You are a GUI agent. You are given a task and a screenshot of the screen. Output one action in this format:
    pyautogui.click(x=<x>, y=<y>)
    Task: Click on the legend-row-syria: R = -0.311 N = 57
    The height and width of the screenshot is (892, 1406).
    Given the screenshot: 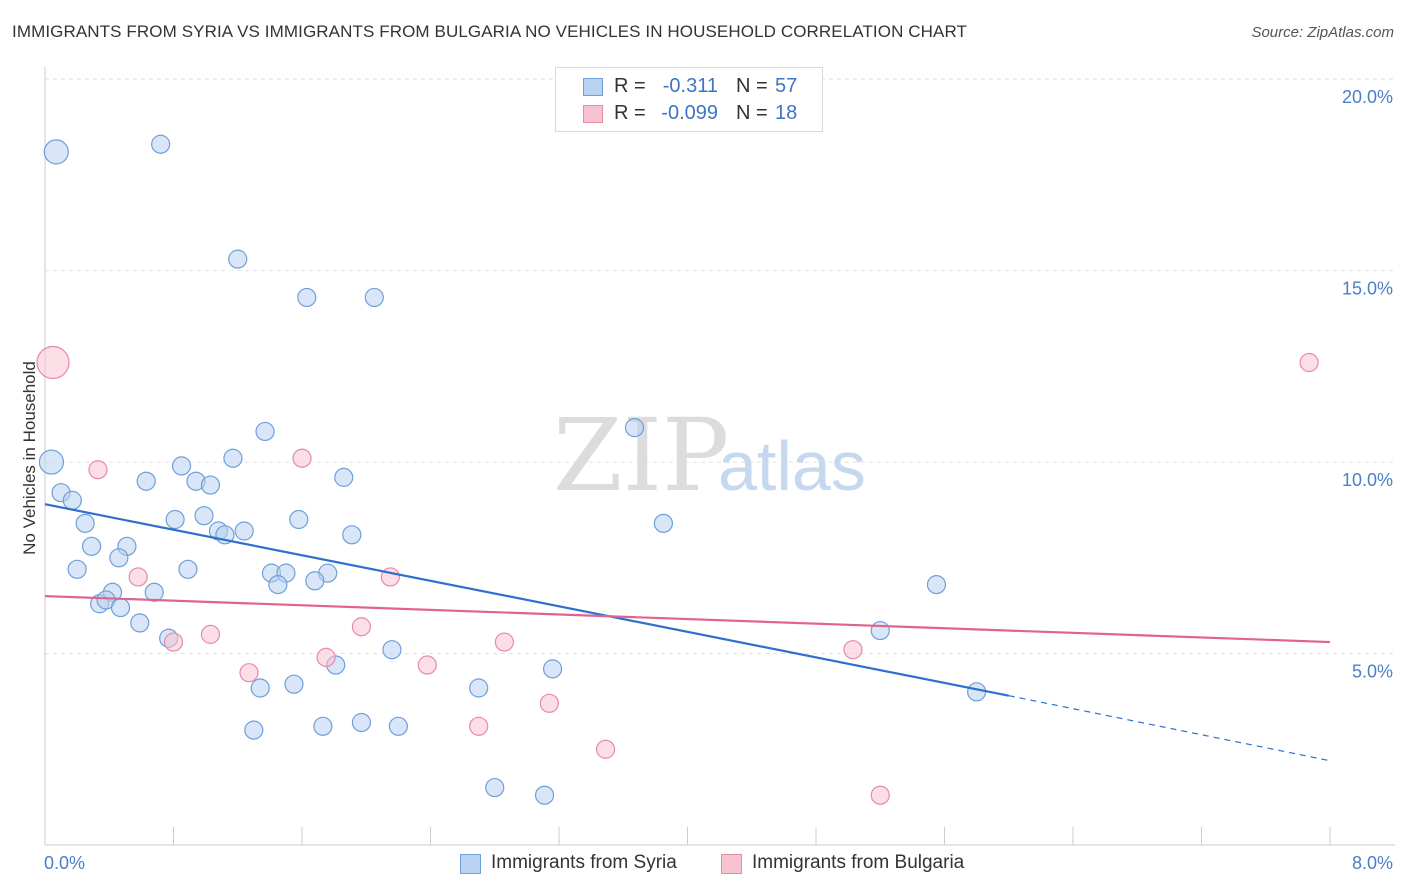 What is the action you would take?
    pyautogui.click(x=689, y=87)
    